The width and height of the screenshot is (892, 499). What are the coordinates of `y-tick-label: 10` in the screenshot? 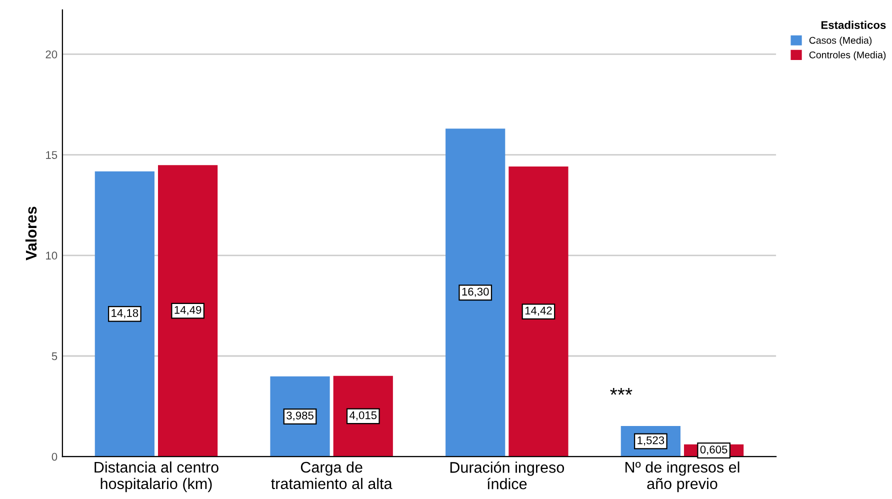 It's located at (52, 256).